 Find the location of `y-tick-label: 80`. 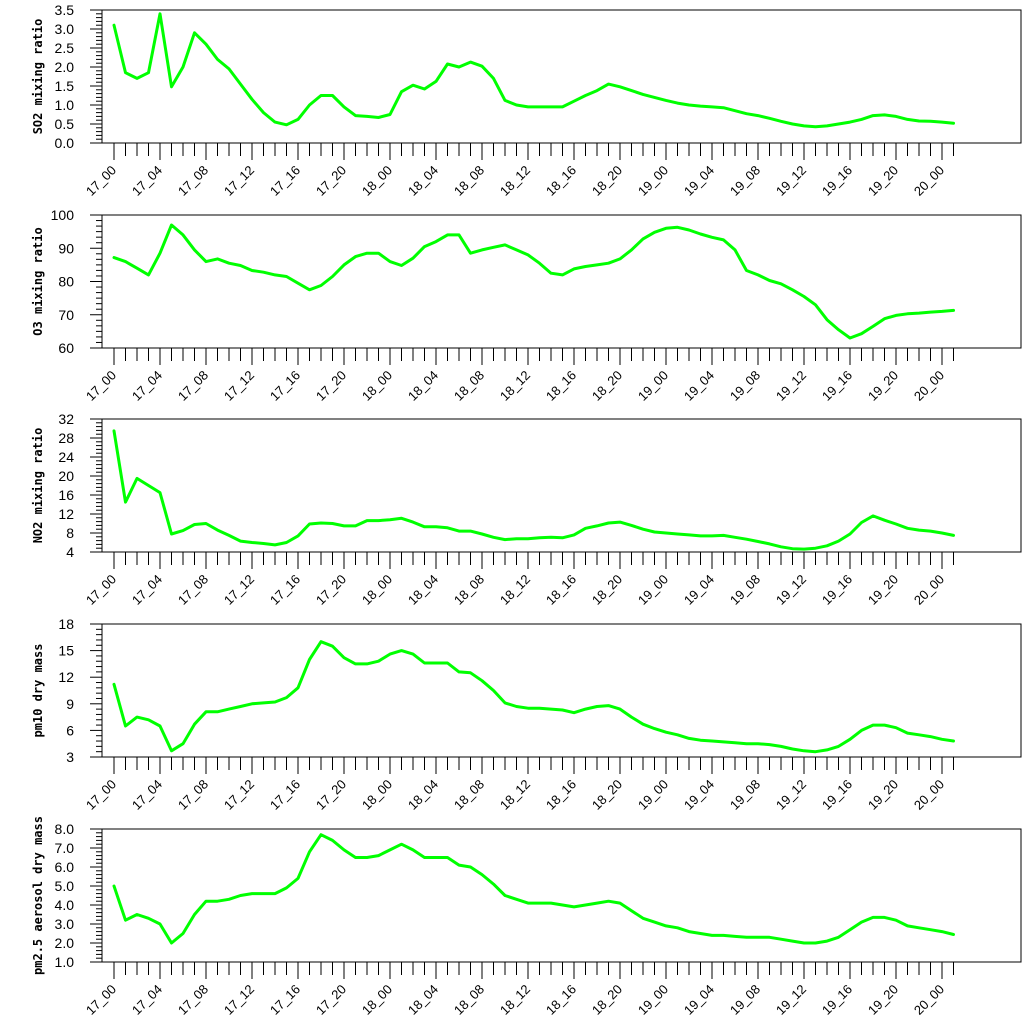

y-tick-label: 80 is located at coordinates (66, 282).